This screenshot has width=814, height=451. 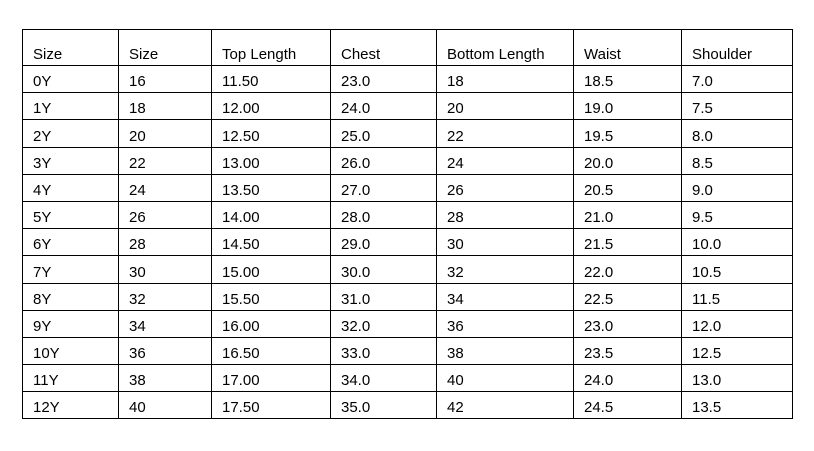 I want to click on table-cell: 5Y, so click(x=70, y=215).